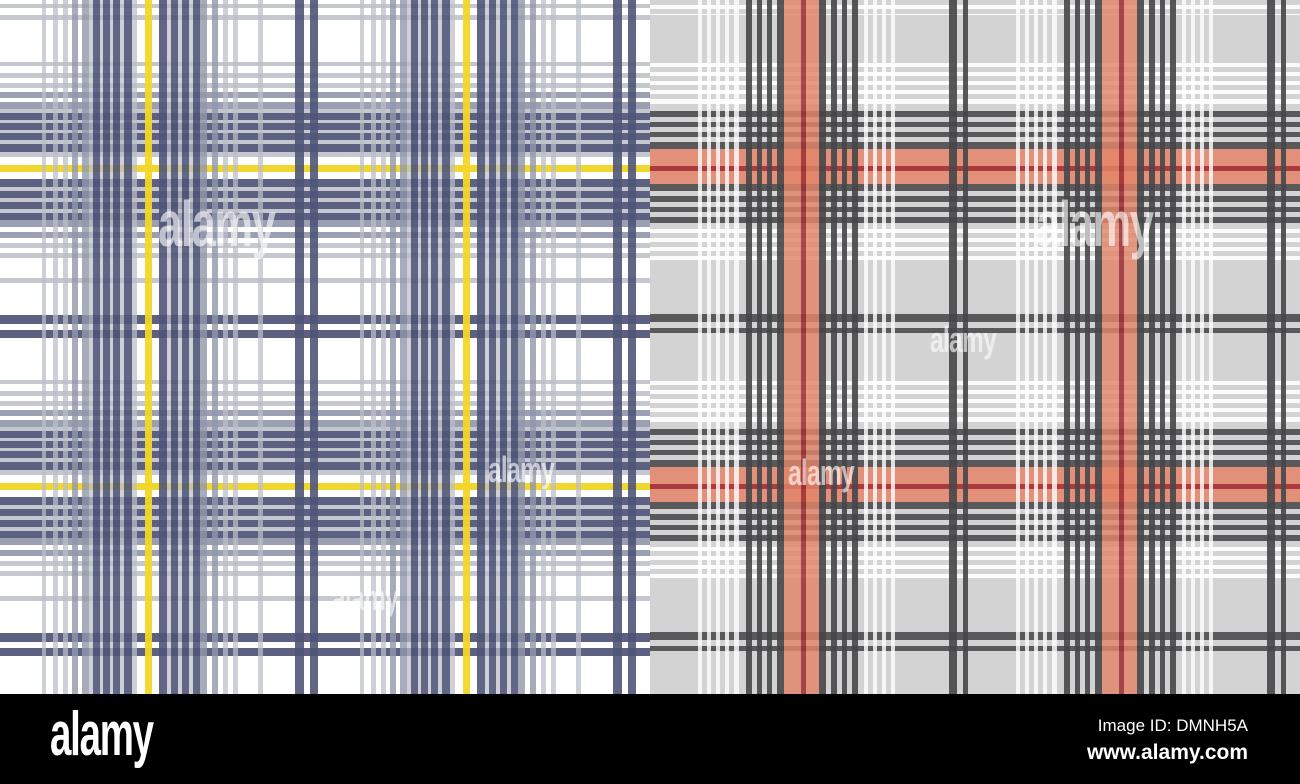 The image size is (1300, 784). Describe the element at coordinates (1167, 753) in the screenshot. I see `website-text: www.alamy.com` at that location.